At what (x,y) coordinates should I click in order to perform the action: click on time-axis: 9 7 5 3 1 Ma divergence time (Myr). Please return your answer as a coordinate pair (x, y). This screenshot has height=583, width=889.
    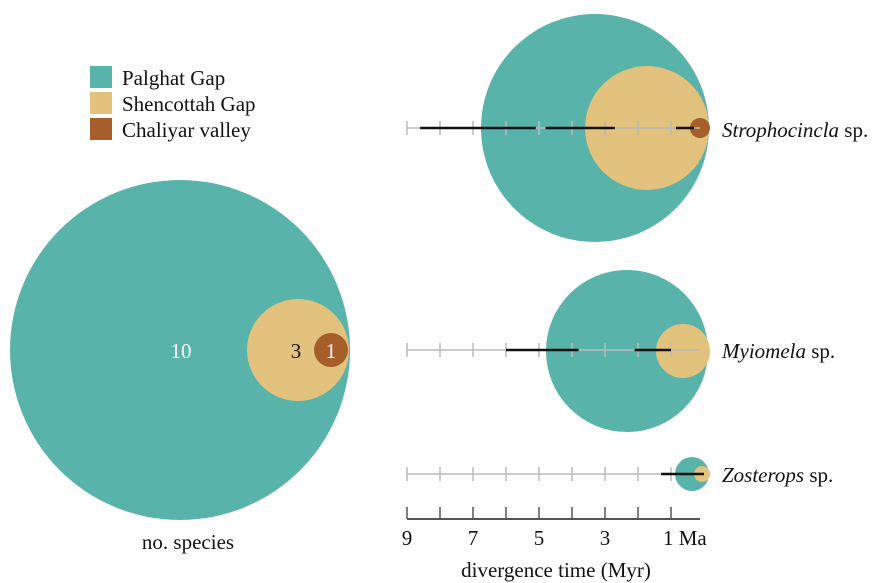
    Looking at the image, I should click on (555, 544).